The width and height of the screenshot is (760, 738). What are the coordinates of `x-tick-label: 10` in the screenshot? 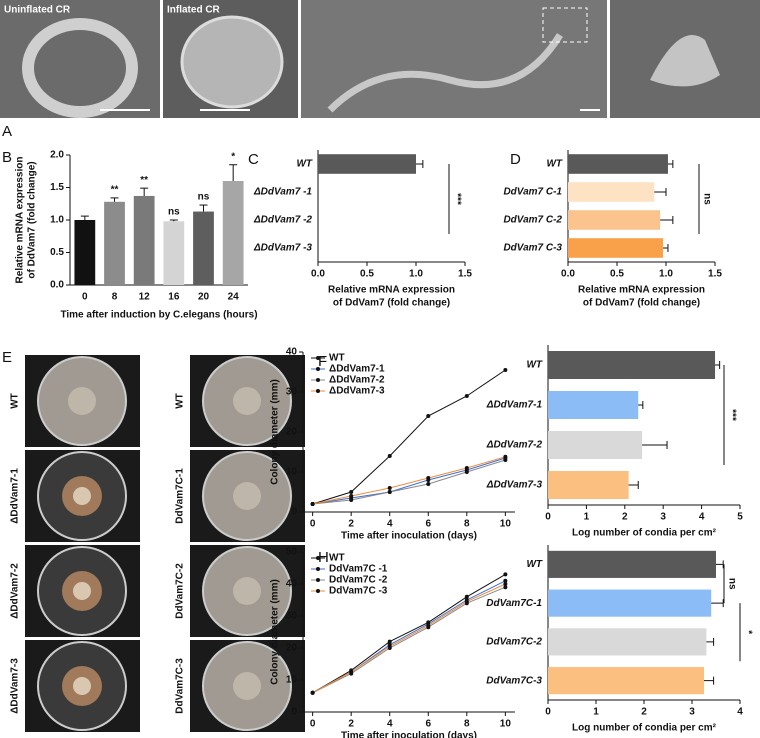 It's located at (506, 524).